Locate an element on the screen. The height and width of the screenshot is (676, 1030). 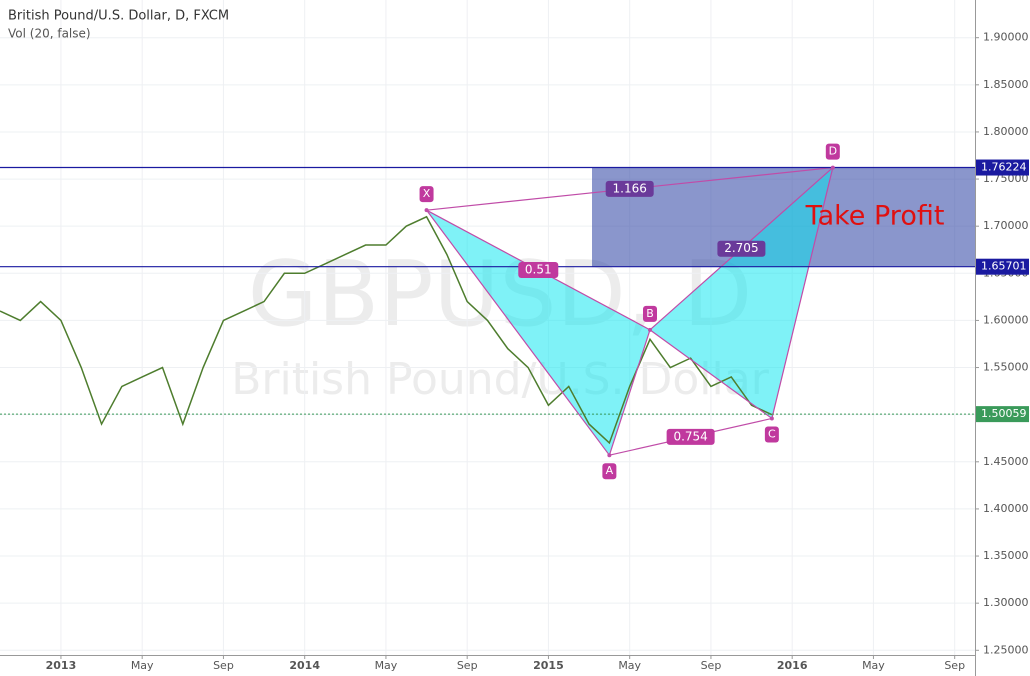
y-tick-label: 1.90000 is located at coordinates (1006, 37).